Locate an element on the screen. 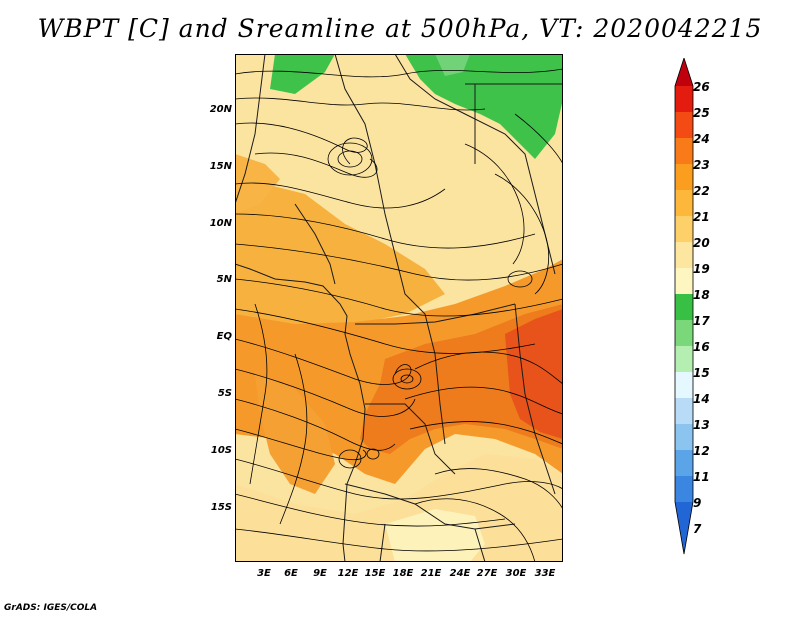  colorbar is located at coordinates (684, 306).